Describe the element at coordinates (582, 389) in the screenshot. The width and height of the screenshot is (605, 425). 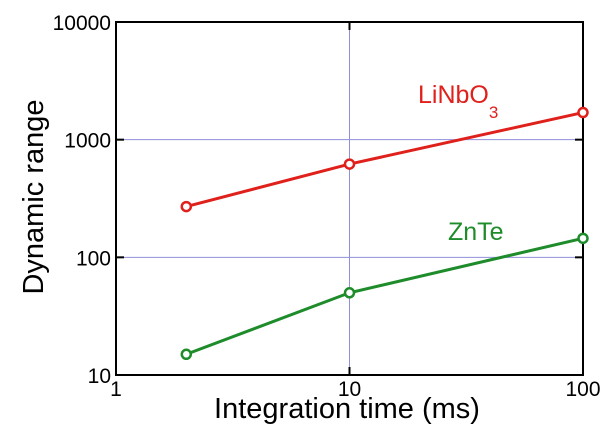
I see `x-tick-label: 100` at that location.